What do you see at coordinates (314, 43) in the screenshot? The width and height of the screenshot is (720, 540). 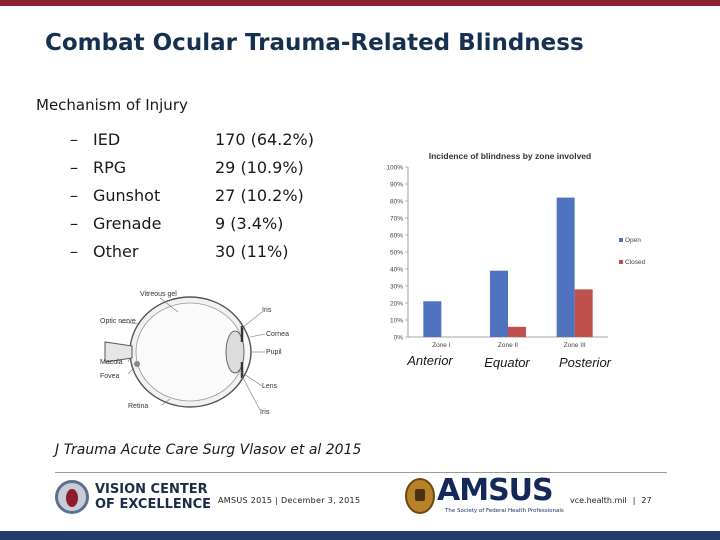 I see `slide-title: Combat Ocular Trauma-Related Blindness` at bounding box center [314, 43].